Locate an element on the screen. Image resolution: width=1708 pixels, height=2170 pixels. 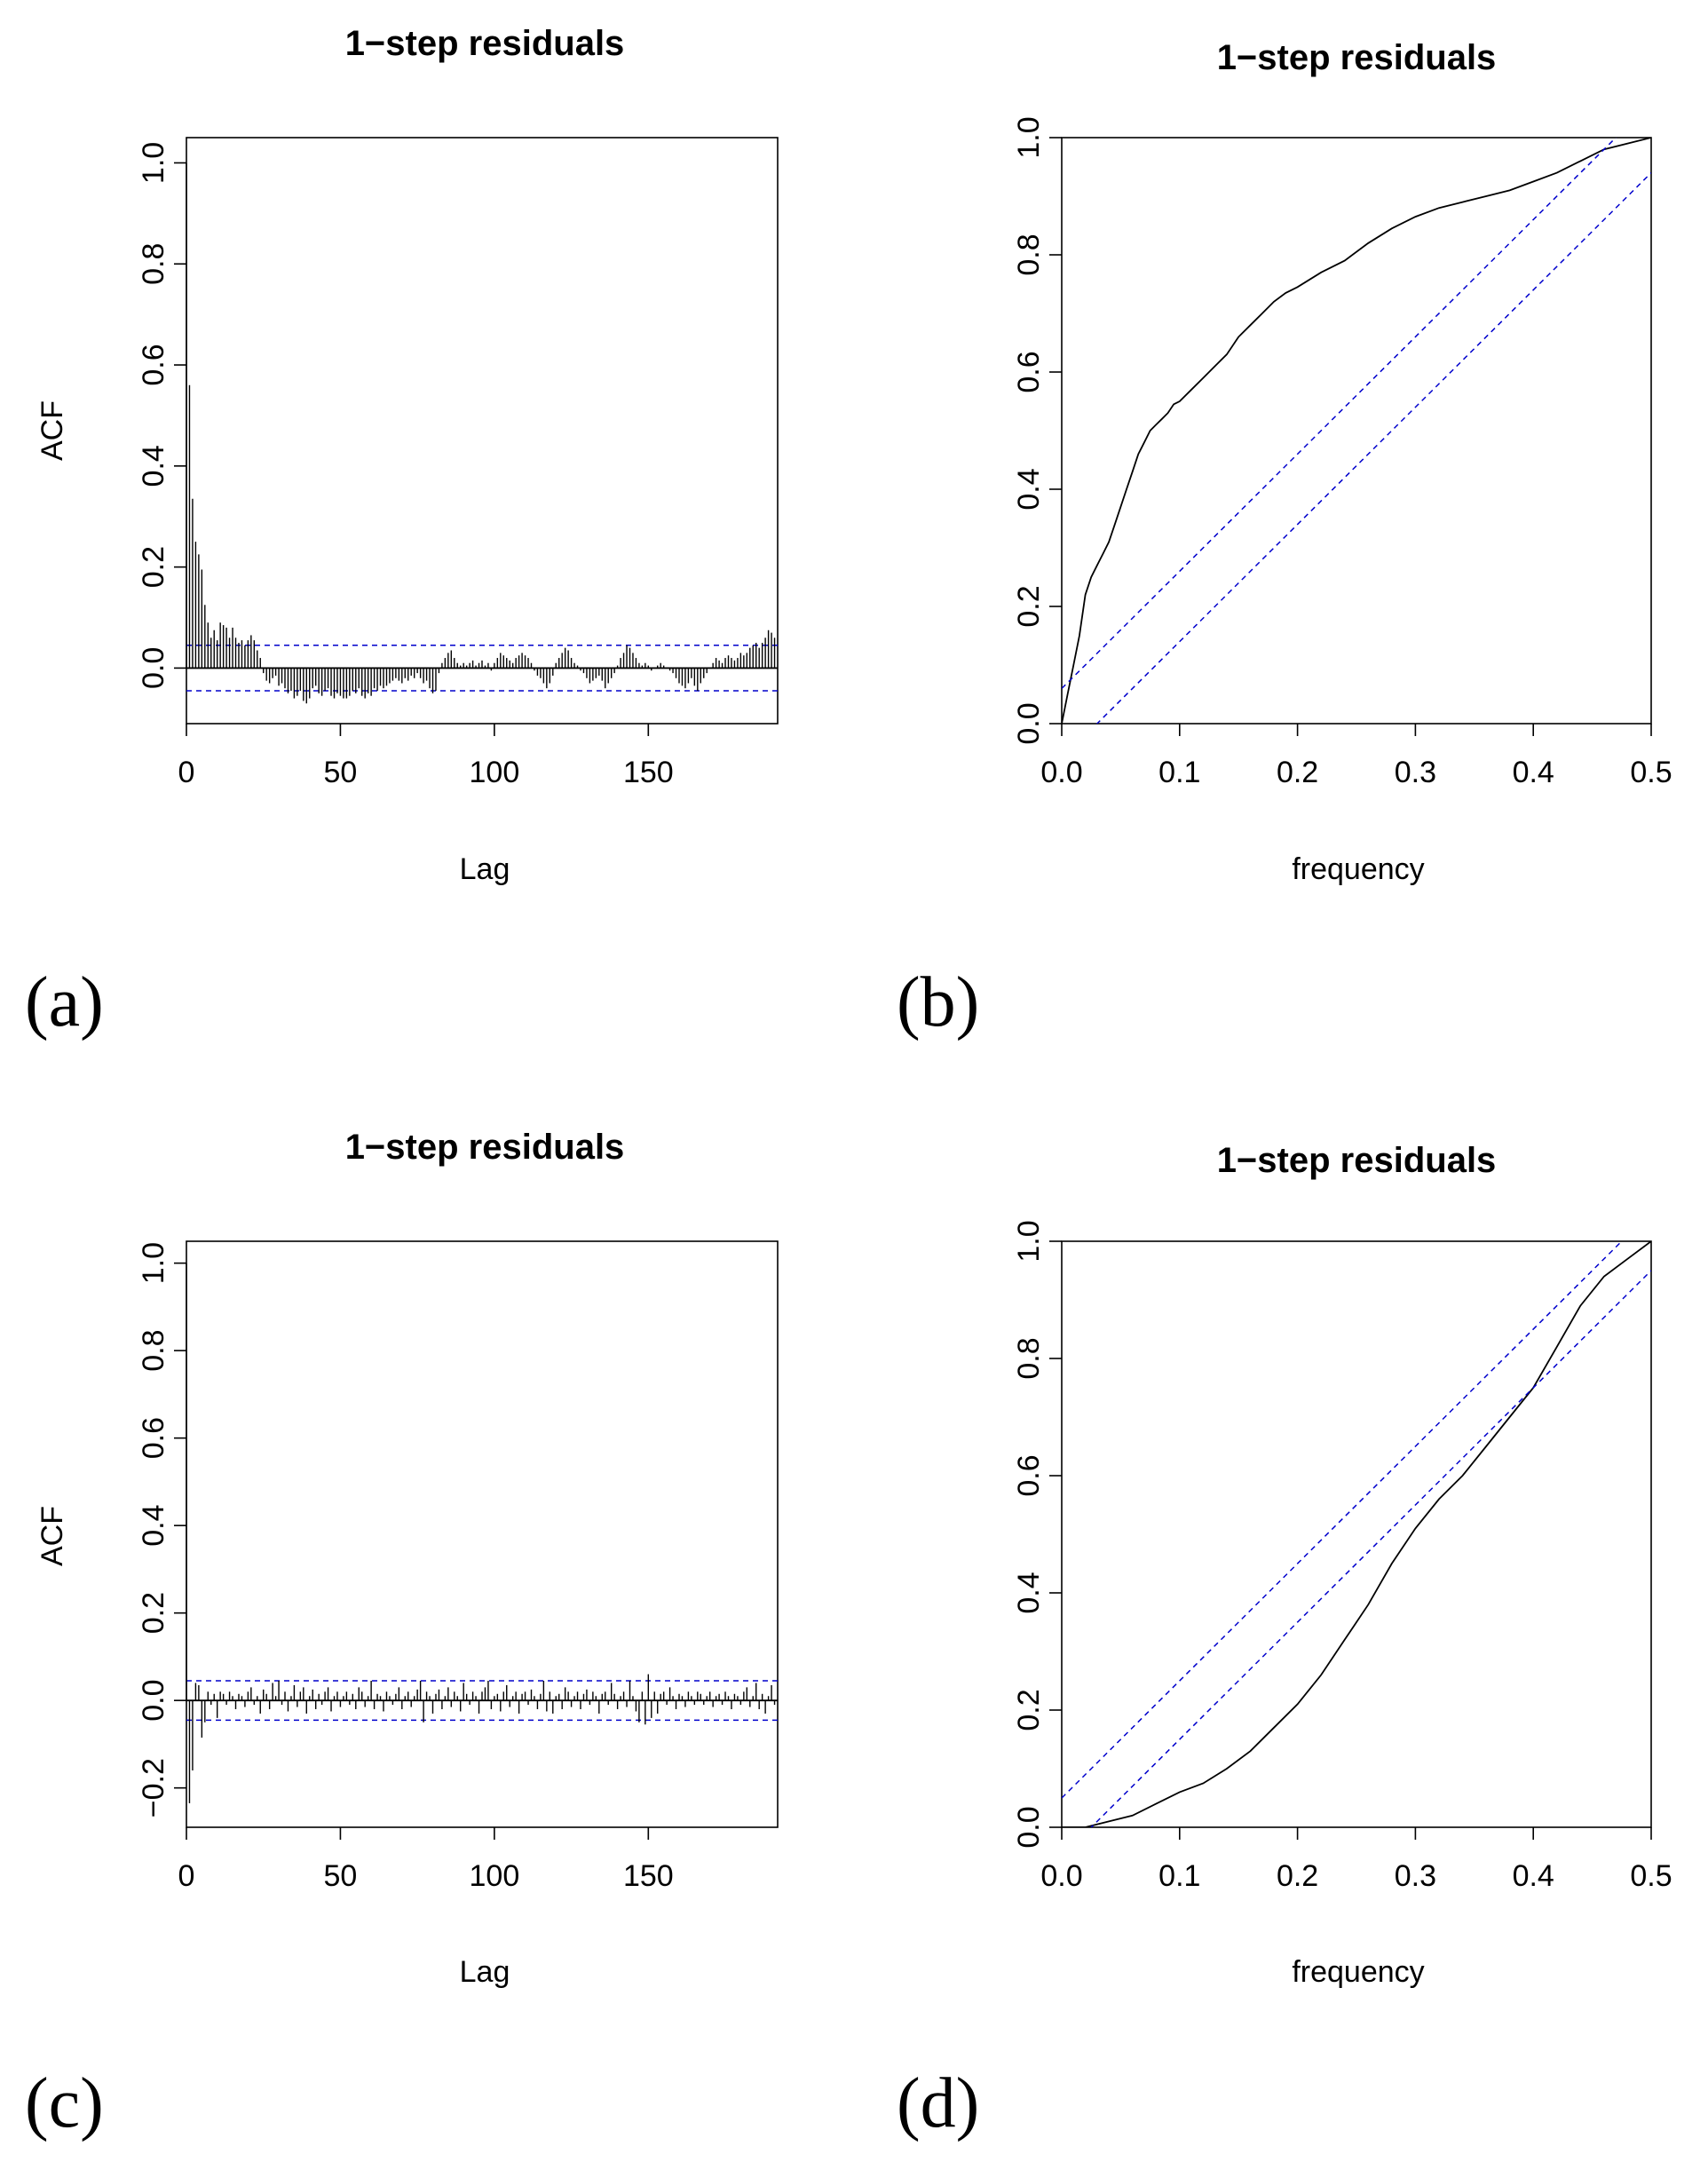
panel-a-ytick-label: 0.6 is located at coordinates (153, 364).